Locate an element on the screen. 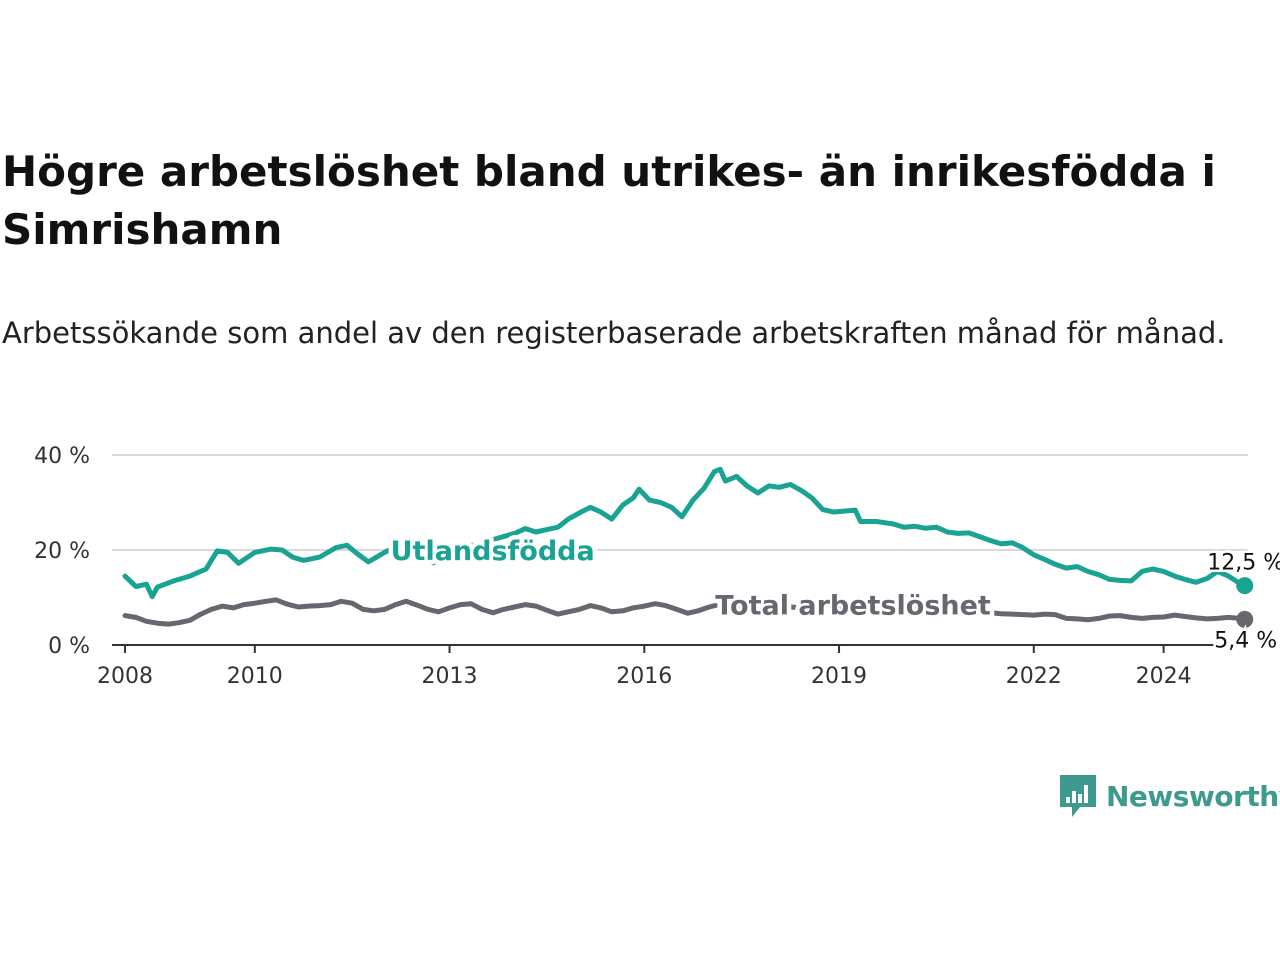  series-name-label-0: Utlandsfödda is located at coordinates (493, 551).